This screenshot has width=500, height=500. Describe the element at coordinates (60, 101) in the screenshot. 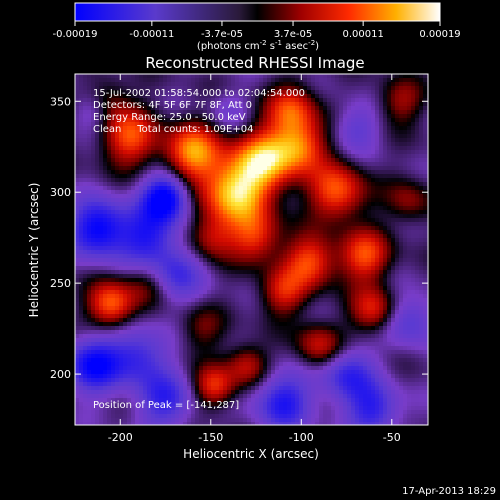

I see `y-tick-label: 350` at that location.